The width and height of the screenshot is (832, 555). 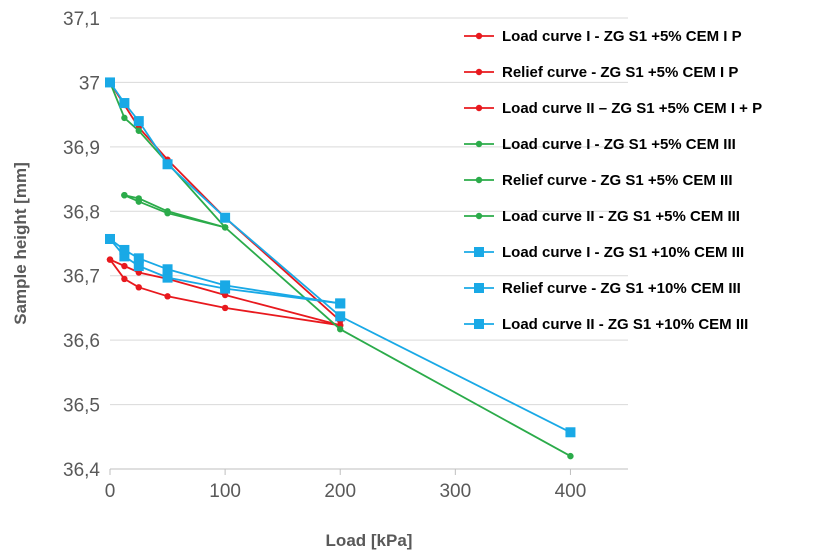 What do you see at coordinates (225, 491) in the screenshot?
I see `x-tick-label: 100` at bounding box center [225, 491].